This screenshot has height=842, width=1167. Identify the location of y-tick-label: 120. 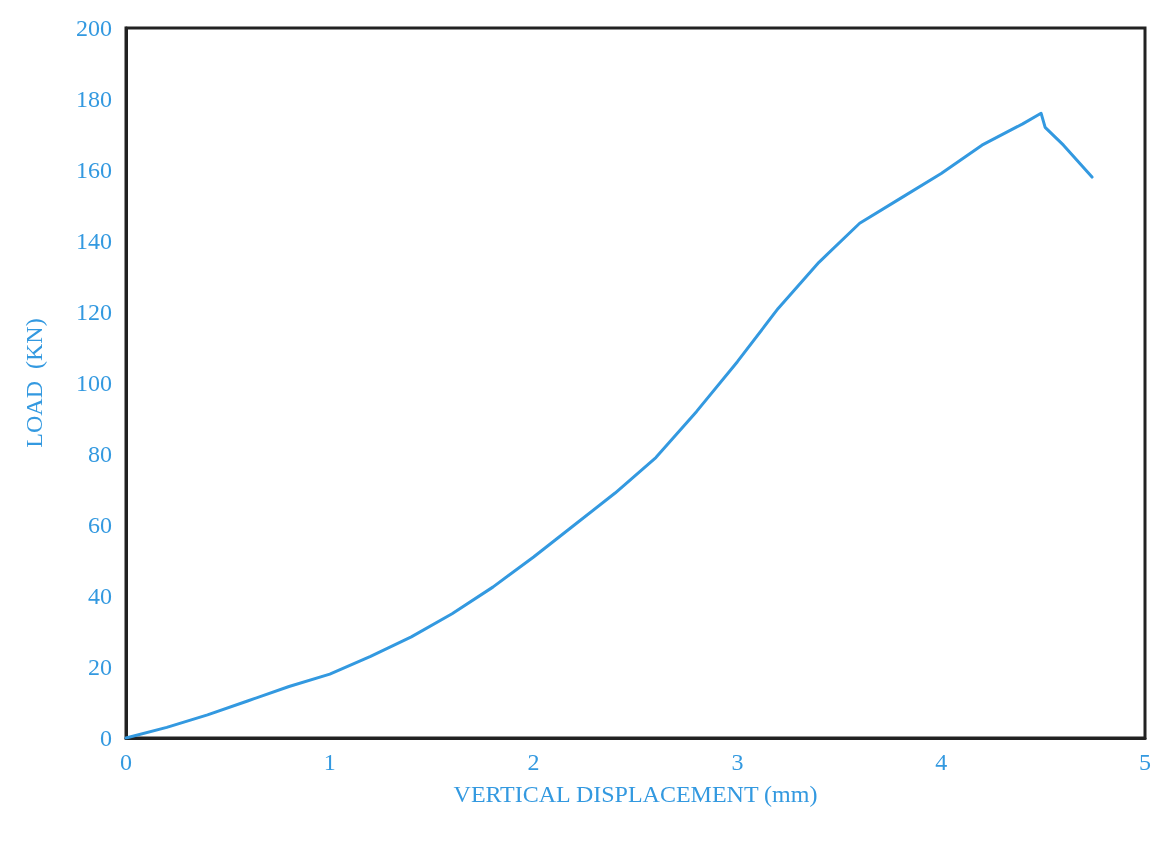
(94, 312).